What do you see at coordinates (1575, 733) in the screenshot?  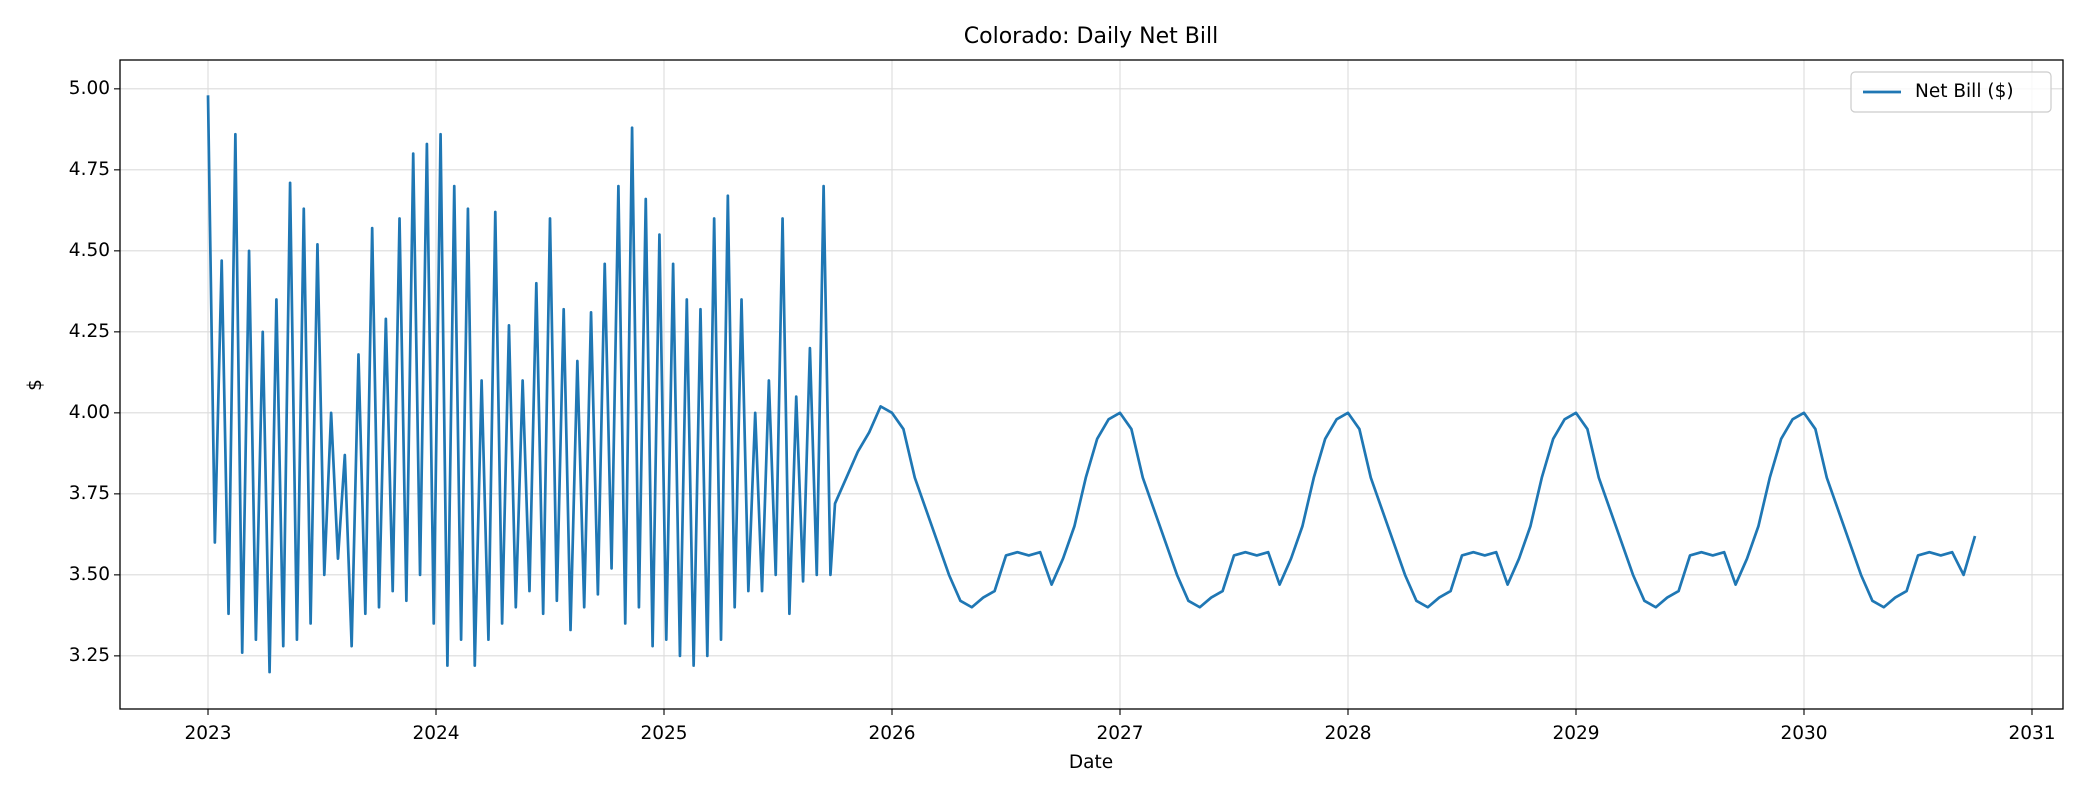 I see `x-tick-label: 2029` at bounding box center [1575, 733].